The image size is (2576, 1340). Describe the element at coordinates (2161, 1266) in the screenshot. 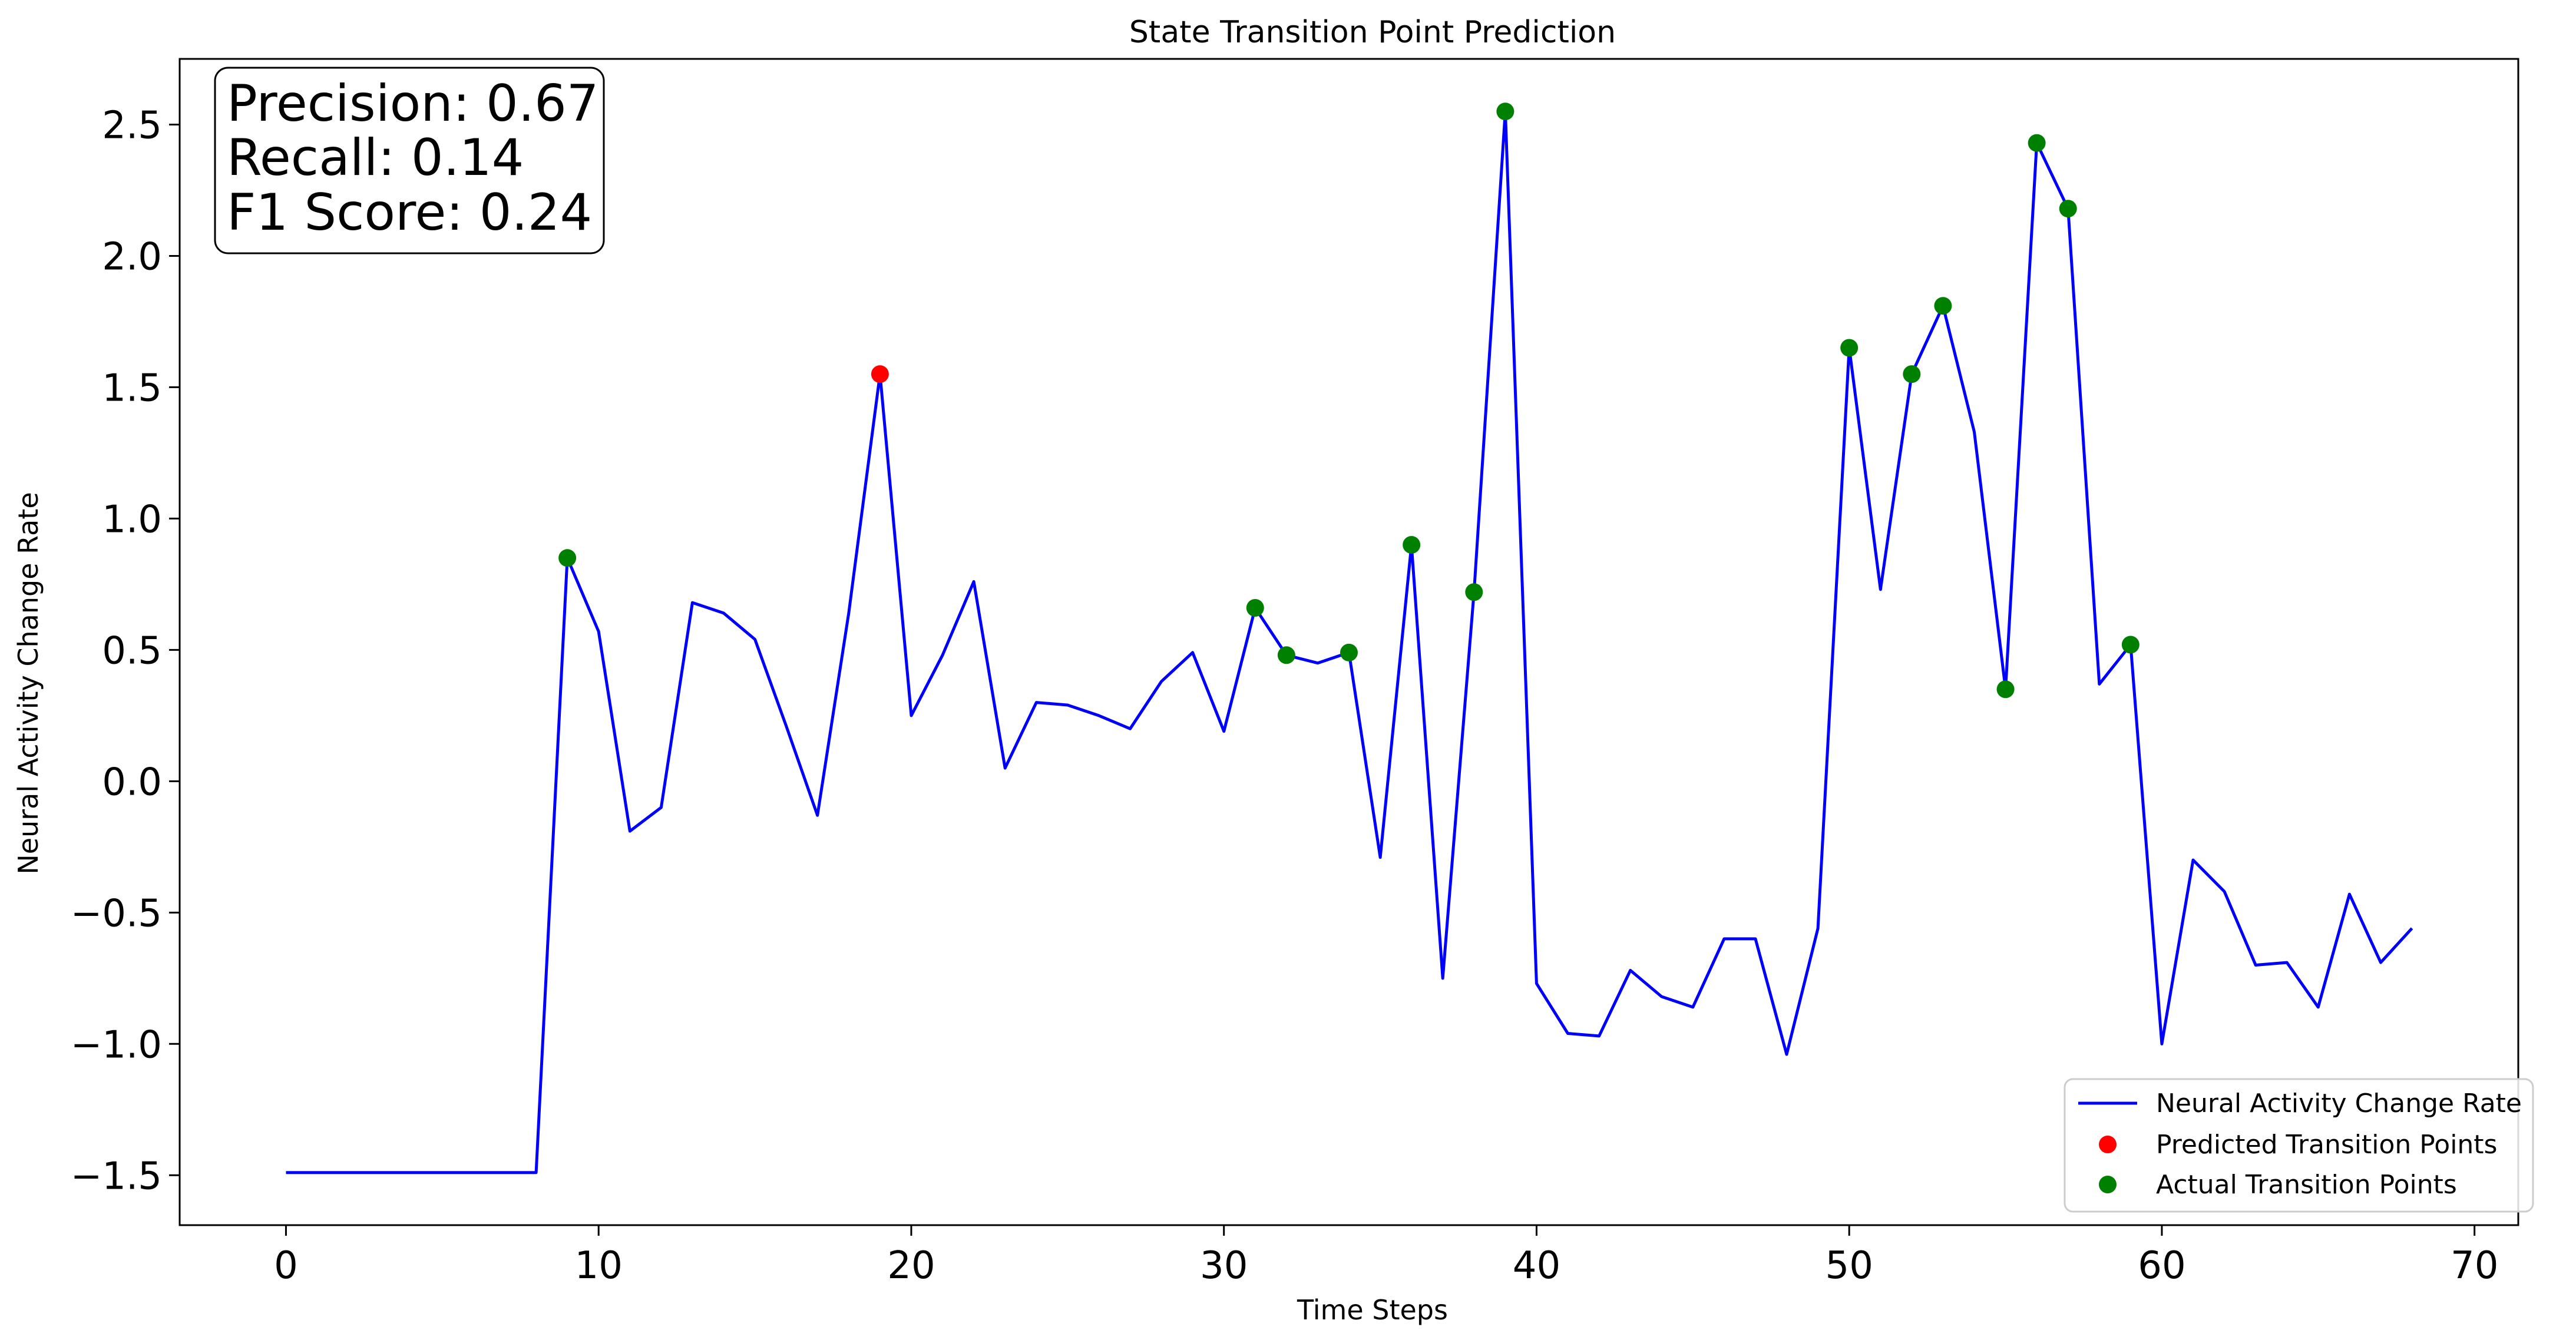

I see `x-tick-label: 60` at that location.